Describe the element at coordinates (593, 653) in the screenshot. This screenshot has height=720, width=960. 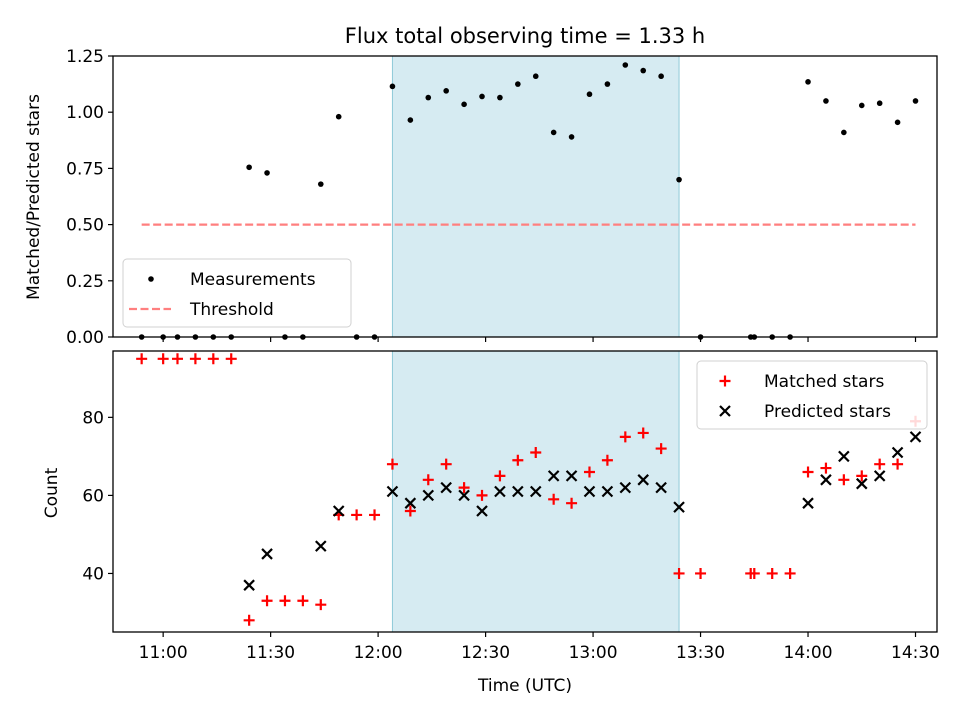
I see `x-tick-label: 13:00` at that location.